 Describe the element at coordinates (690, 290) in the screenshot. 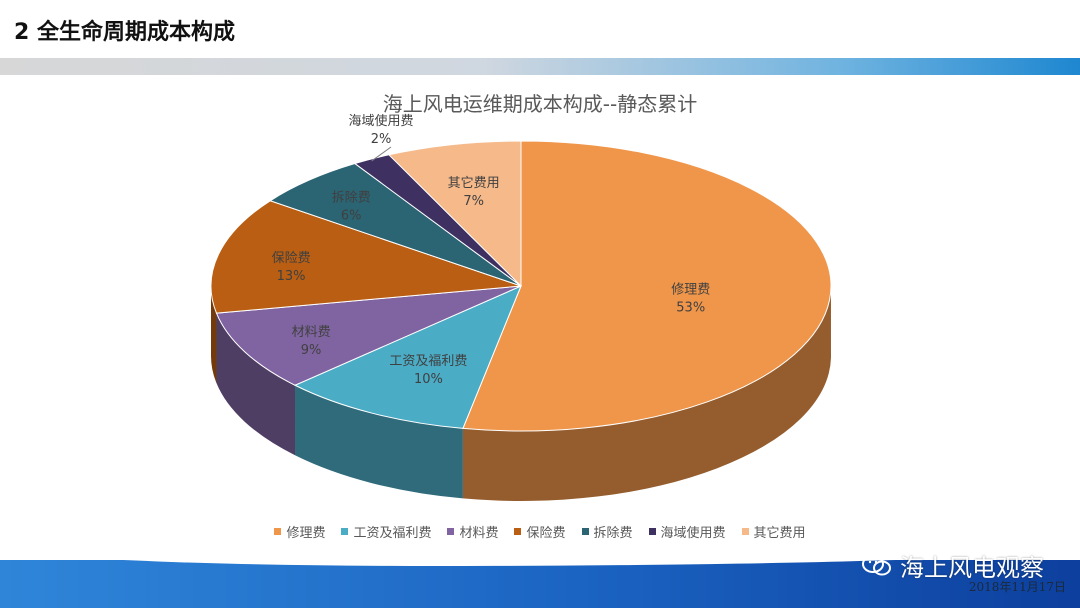

I see `pie-label-name-0: 修理费` at that location.